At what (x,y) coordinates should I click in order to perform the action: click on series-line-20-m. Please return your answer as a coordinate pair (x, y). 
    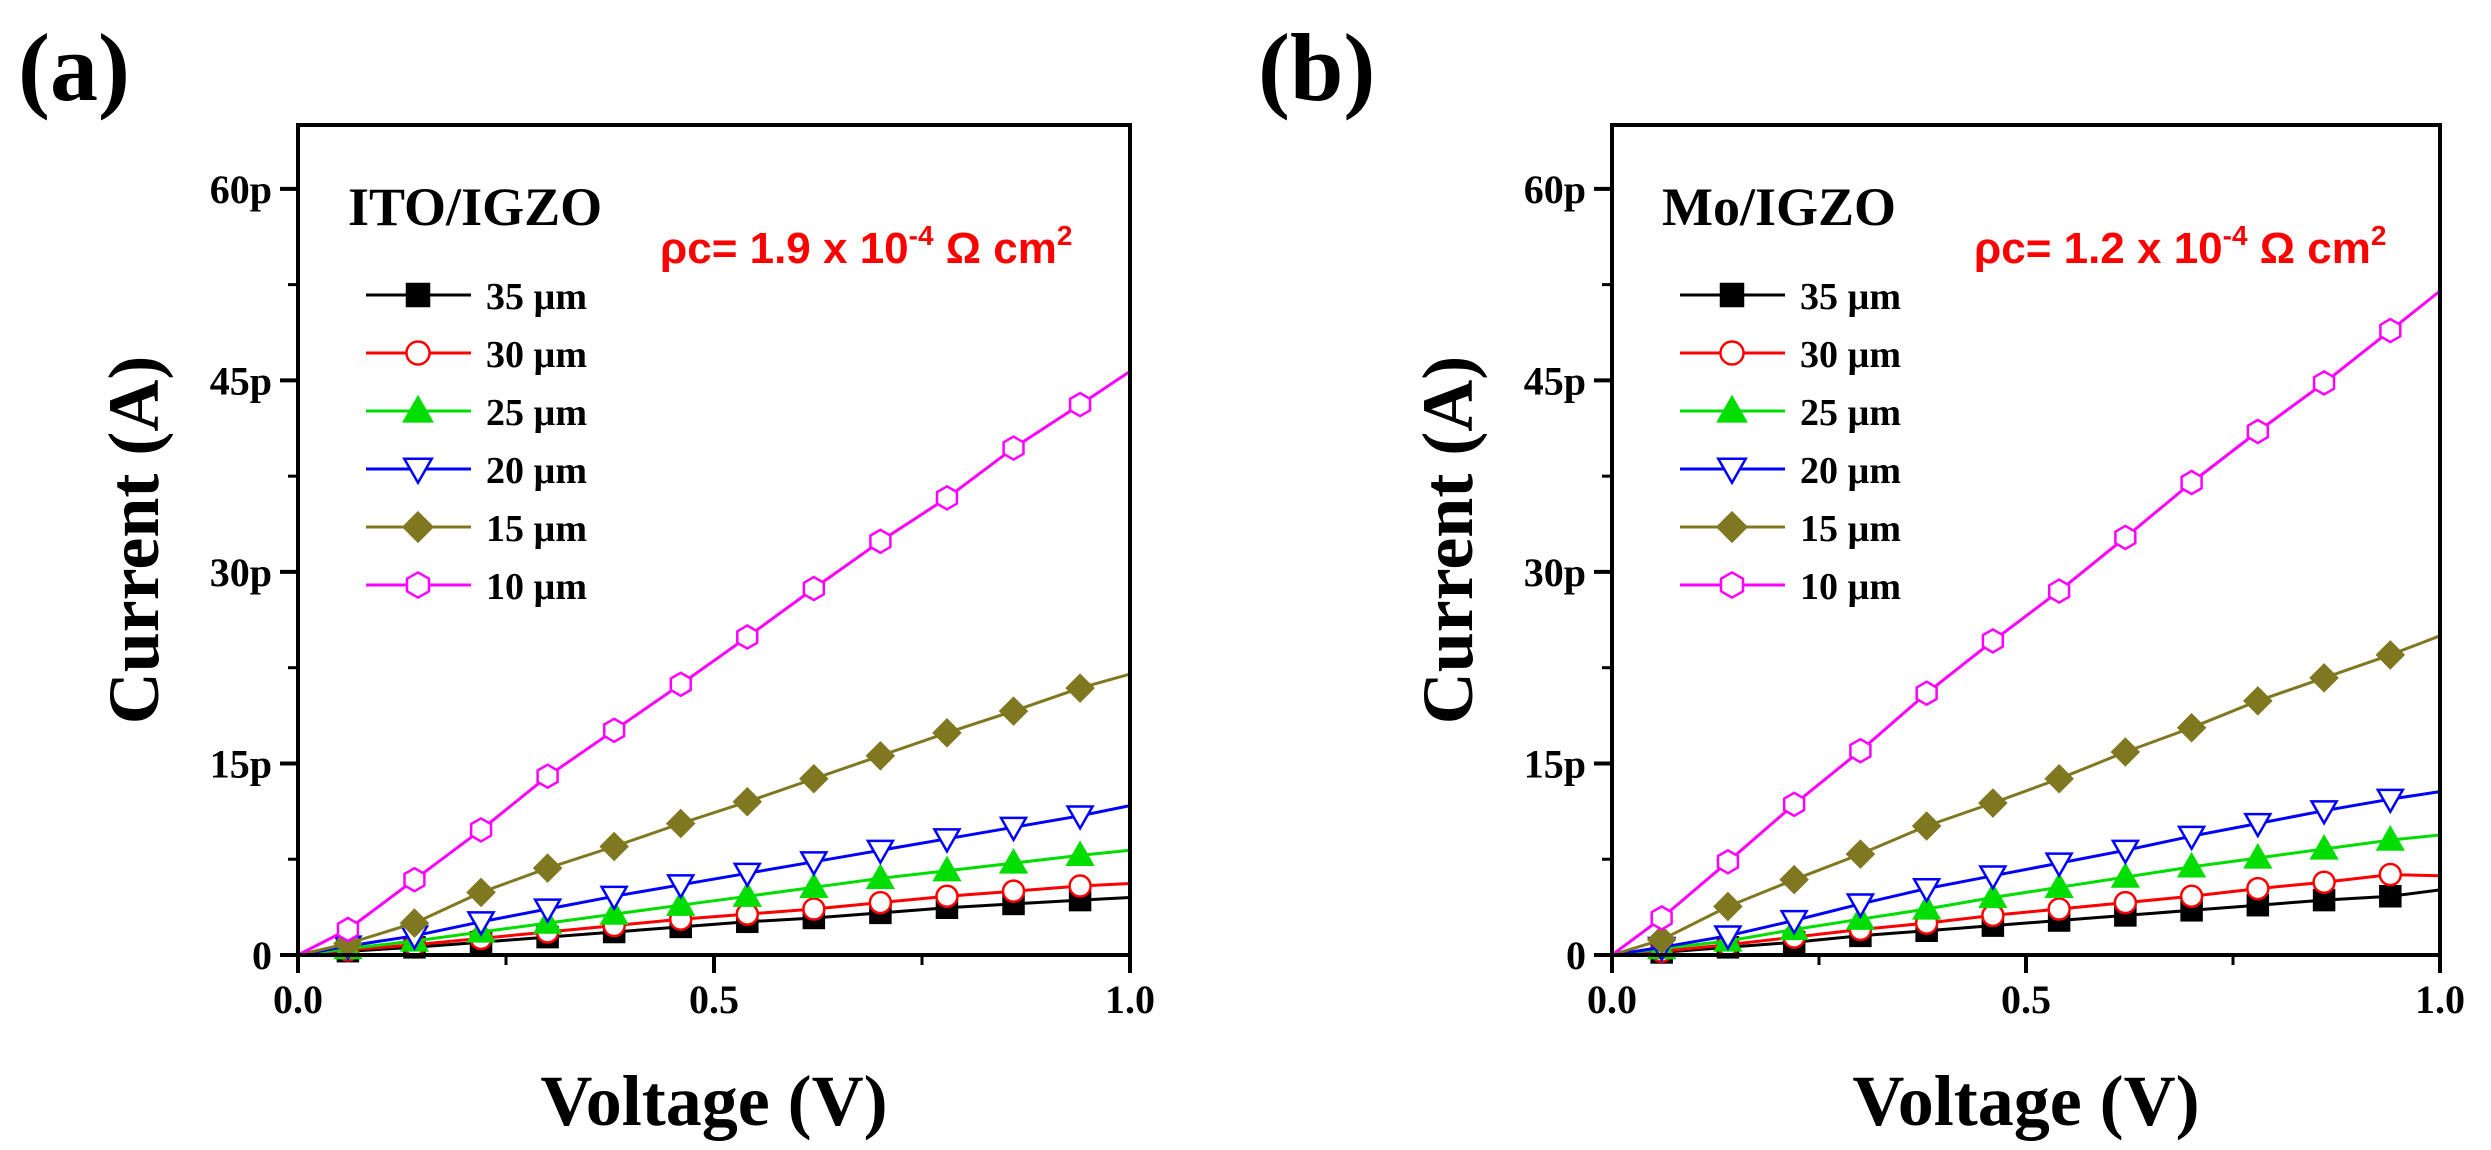
    Looking at the image, I should click on (714, 880).